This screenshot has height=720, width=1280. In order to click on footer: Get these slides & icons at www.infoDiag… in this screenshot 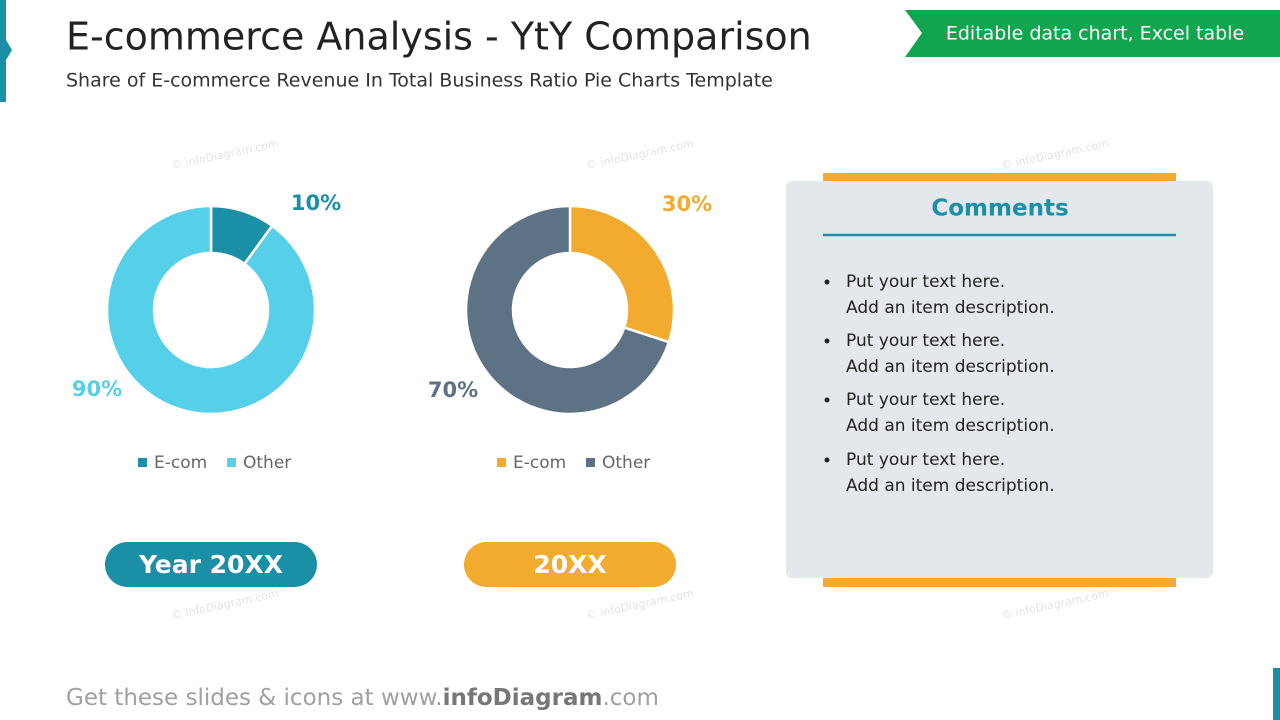, I will do `click(362, 698)`.